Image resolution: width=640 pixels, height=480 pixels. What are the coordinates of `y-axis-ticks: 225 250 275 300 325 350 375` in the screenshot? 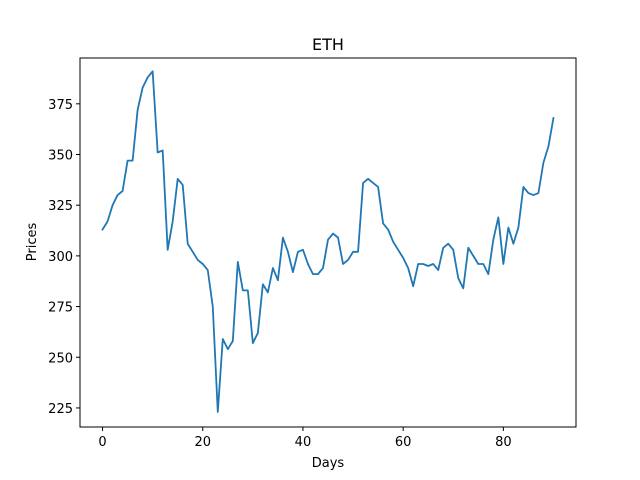 It's located at (64, 257).